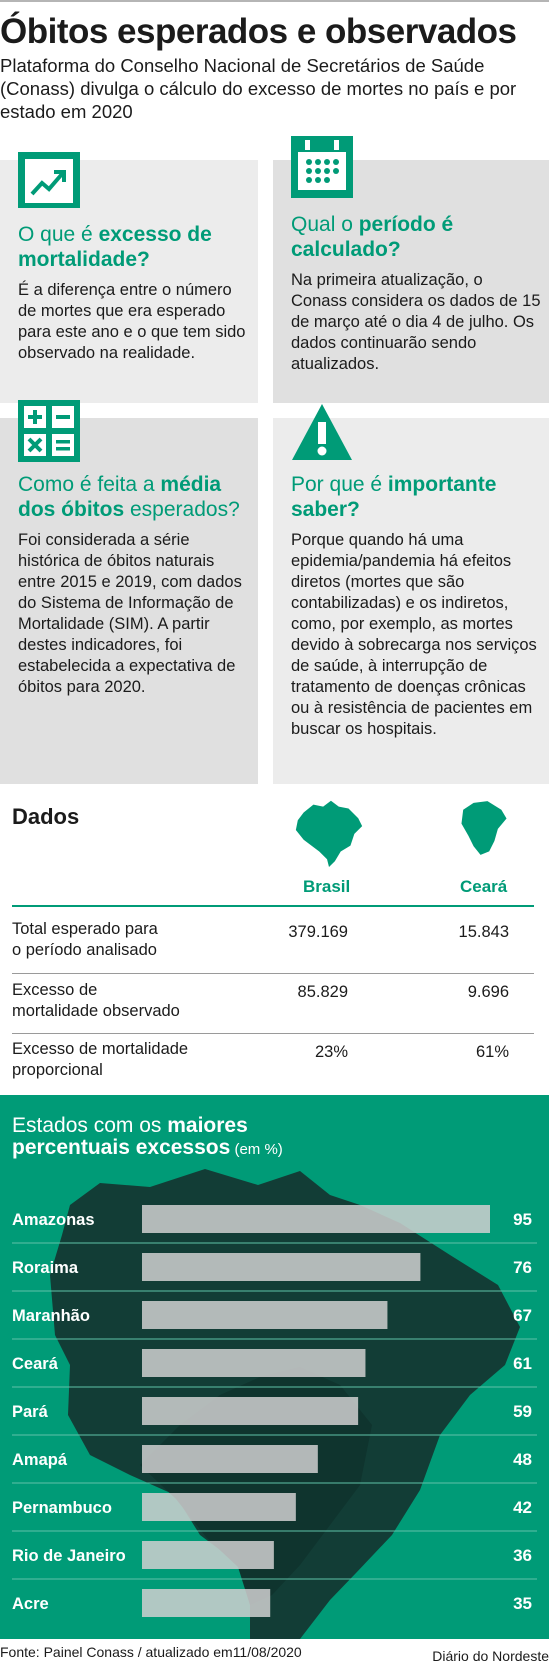  I want to click on warning-icon, so click(322, 432).